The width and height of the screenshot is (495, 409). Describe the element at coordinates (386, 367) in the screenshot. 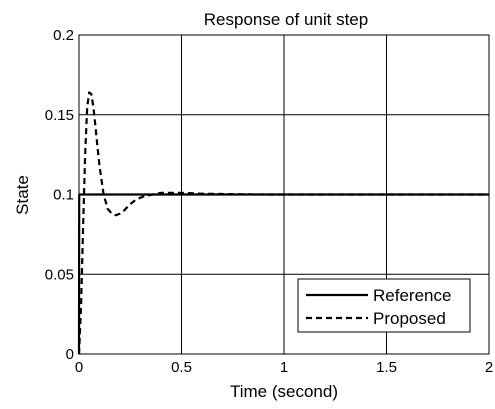

I see `x-tick-label: 1.5` at that location.